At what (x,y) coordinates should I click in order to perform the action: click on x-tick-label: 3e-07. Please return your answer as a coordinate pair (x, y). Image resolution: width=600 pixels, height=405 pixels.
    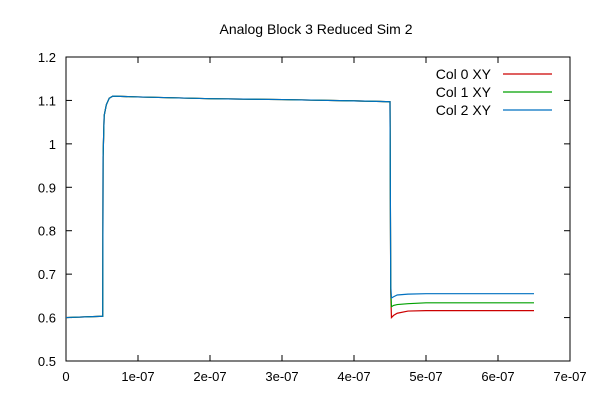
    Looking at the image, I should click on (281, 376).